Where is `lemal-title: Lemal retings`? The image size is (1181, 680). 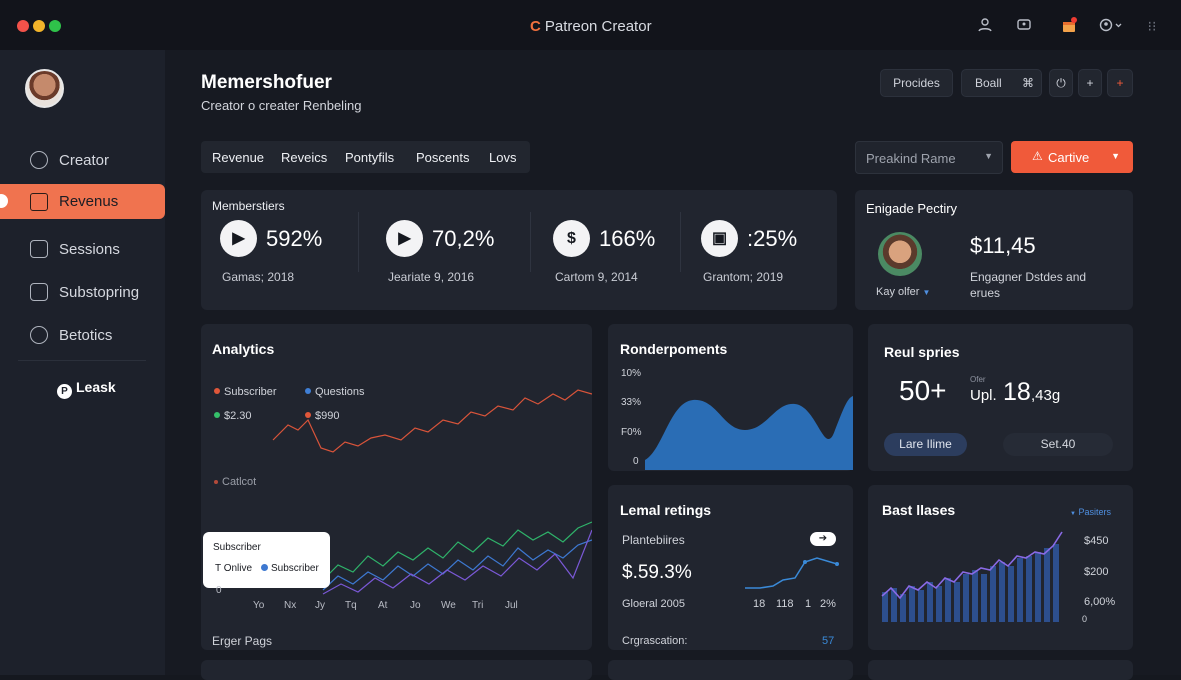 lemal-title: Lemal retings is located at coordinates (666, 510).